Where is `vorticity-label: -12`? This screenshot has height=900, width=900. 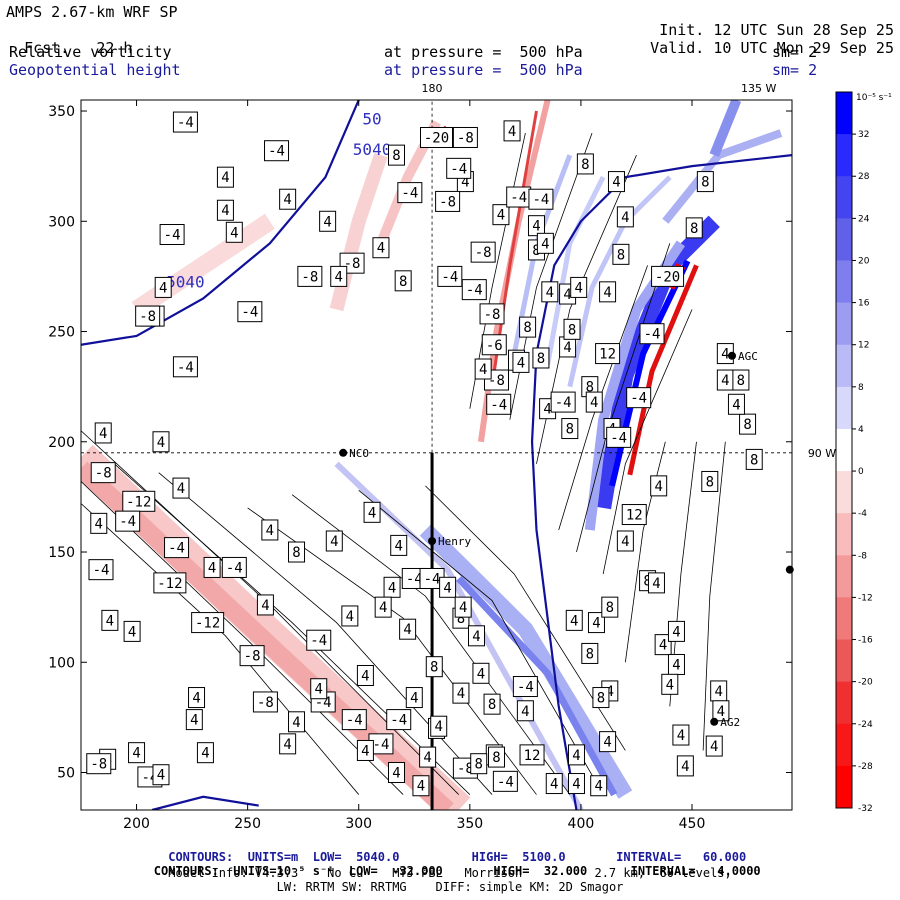
vorticity-label: -12 is located at coordinates (170, 583).